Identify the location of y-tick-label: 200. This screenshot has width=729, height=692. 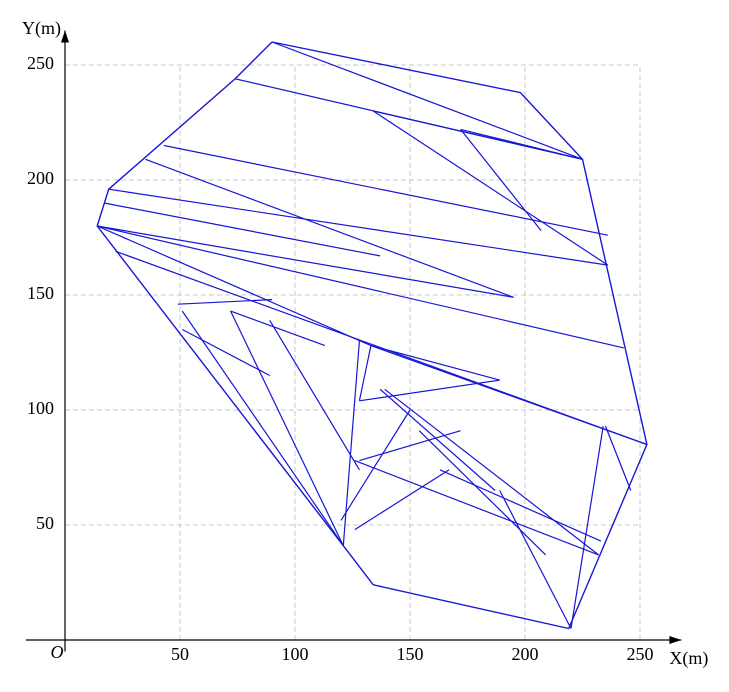
(40, 178).